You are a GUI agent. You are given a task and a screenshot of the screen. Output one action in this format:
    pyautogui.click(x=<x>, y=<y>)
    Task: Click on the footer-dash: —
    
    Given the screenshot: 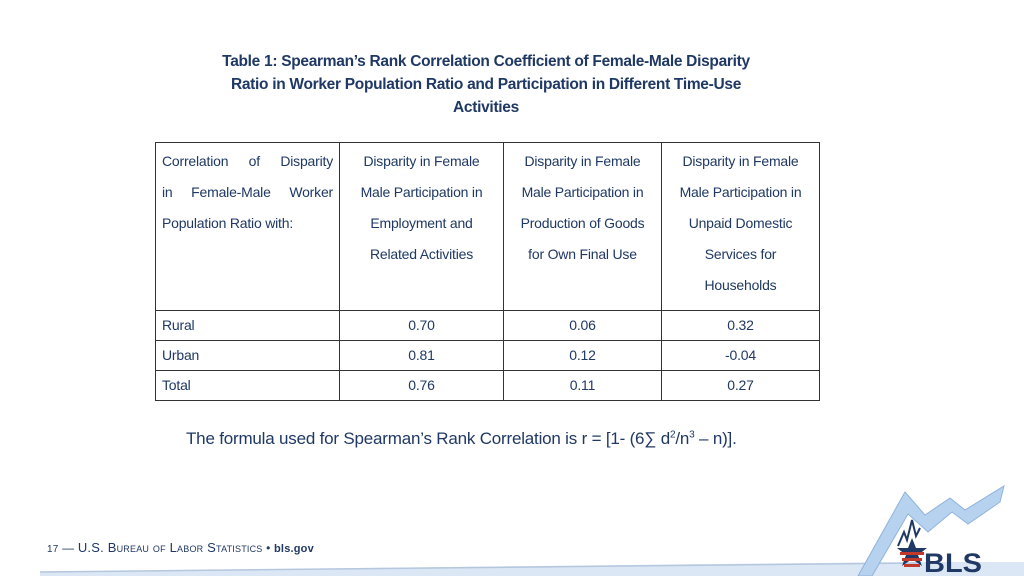 What is the action you would take?
    pyautogui.click(x=68, y=548)
    